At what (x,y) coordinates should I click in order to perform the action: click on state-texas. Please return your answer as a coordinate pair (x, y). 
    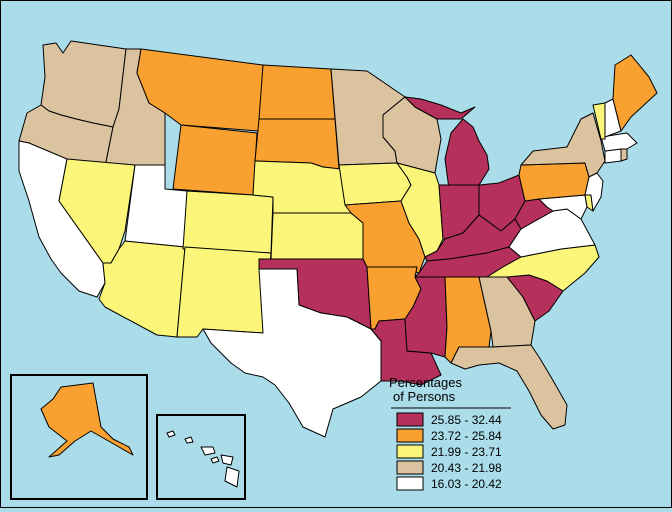
    Looking at the image, I should click on (292, 353).